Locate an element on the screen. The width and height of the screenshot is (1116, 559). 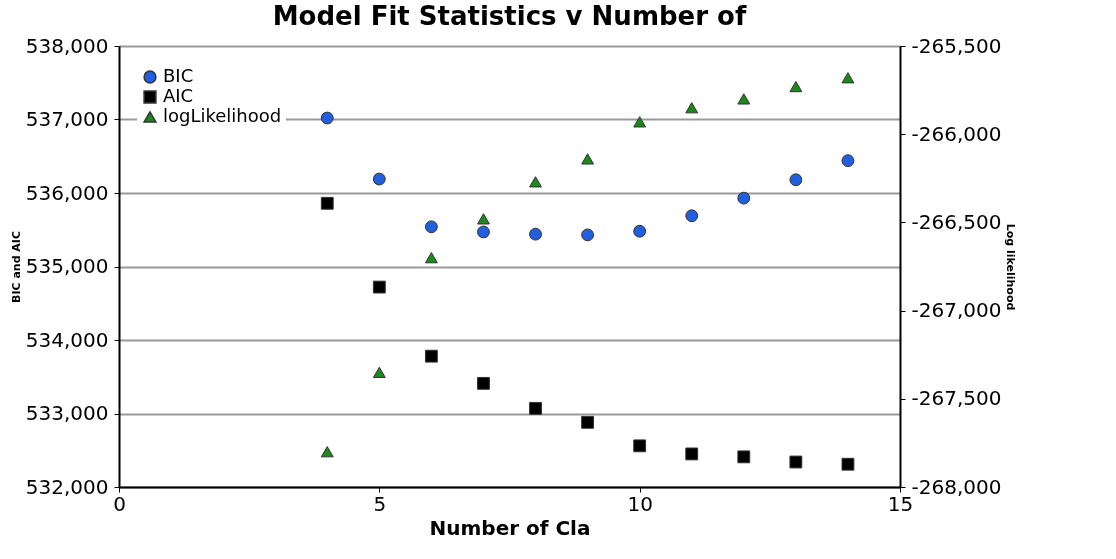
legend-label: AIC is located at coordinates (178, 95).